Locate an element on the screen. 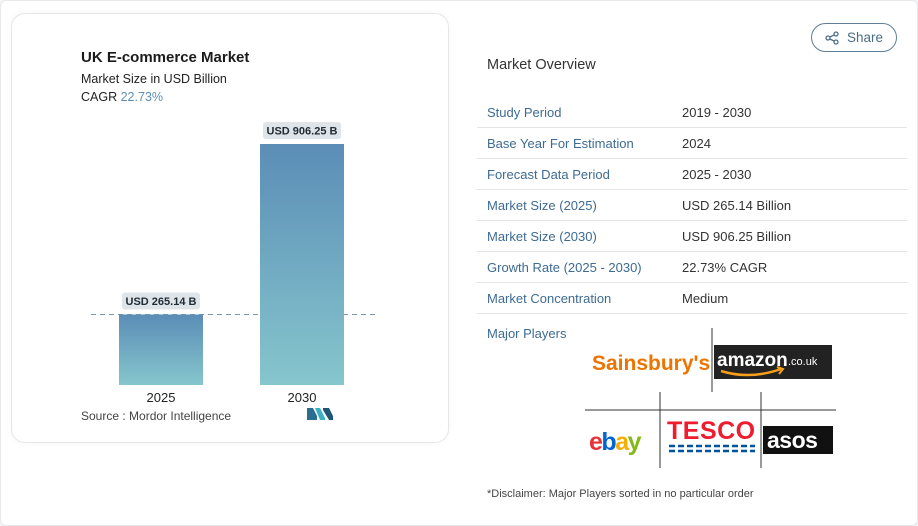 This screenshot has height=526, width=918. mordor-intelligence-logo is located at coordinates (320, 414).